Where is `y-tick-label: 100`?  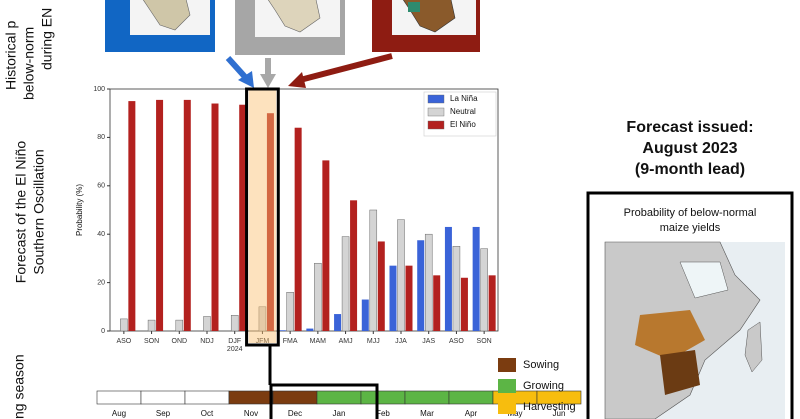 y-tick-label: 100 is located at coordinates (99, 89).